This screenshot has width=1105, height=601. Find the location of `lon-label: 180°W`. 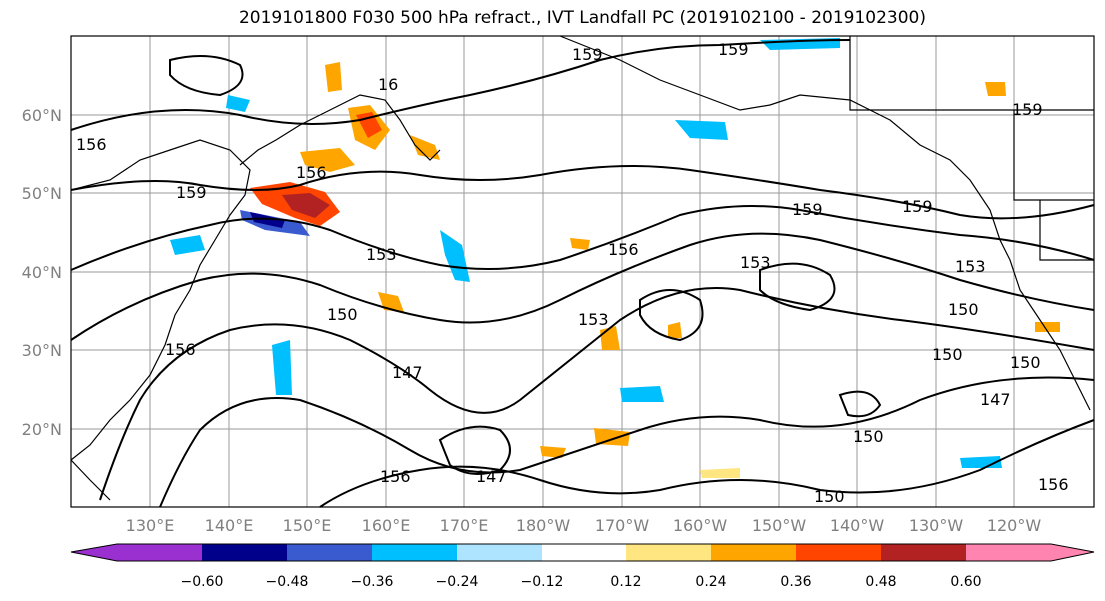

lon-label: 180°W is located at coordinates (543, 525).